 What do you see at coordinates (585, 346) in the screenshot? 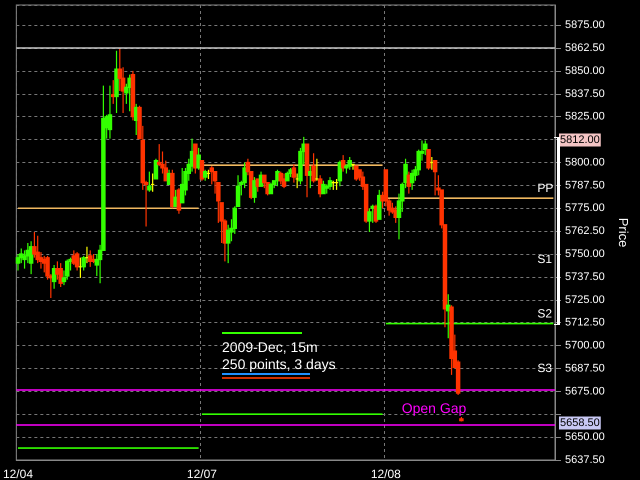
I see `y-tick-label: 5700.00` at bounding box center [585, 346].